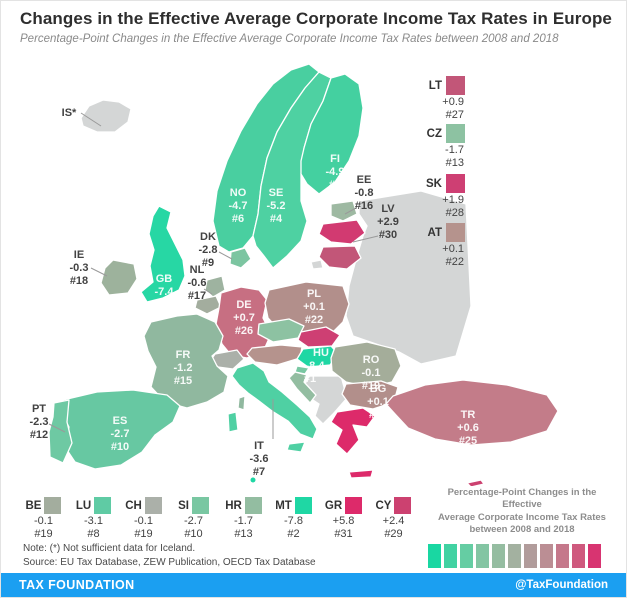  I want to click on svg-text: #7, so click(259, 472).